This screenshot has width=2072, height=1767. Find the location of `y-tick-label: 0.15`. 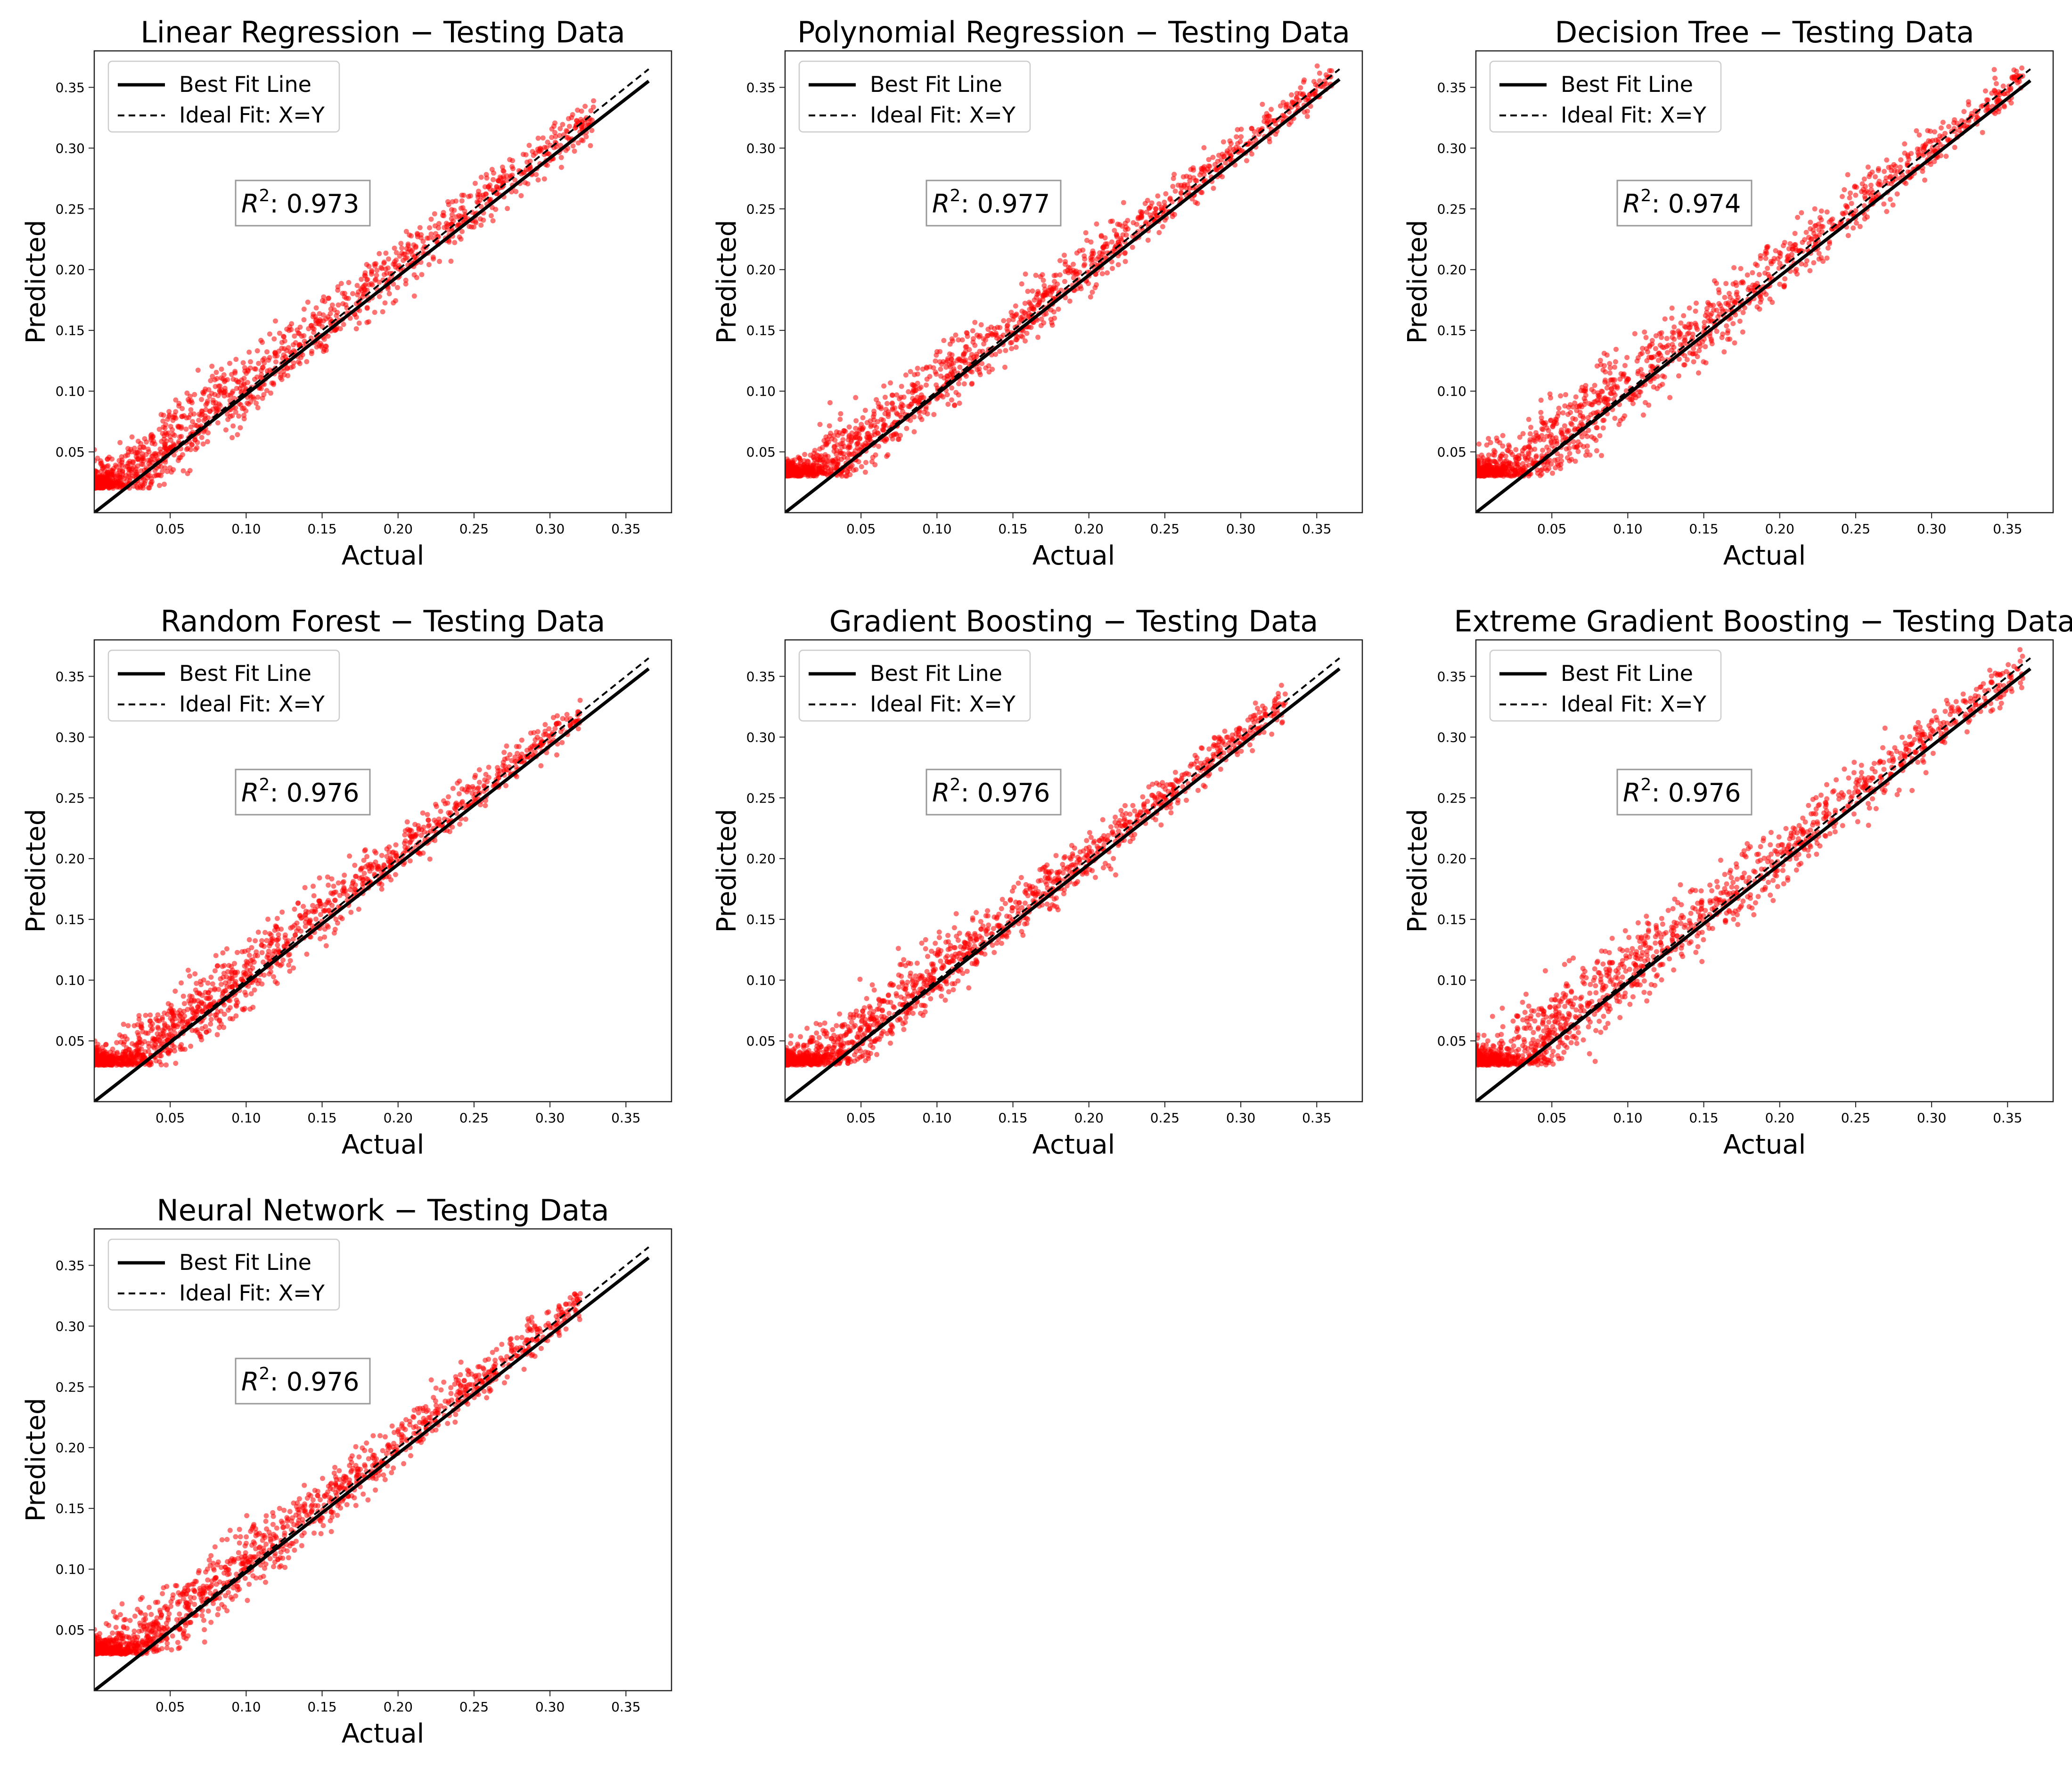

y-tick-label: 0.15 is located at coordinates (70, 330).